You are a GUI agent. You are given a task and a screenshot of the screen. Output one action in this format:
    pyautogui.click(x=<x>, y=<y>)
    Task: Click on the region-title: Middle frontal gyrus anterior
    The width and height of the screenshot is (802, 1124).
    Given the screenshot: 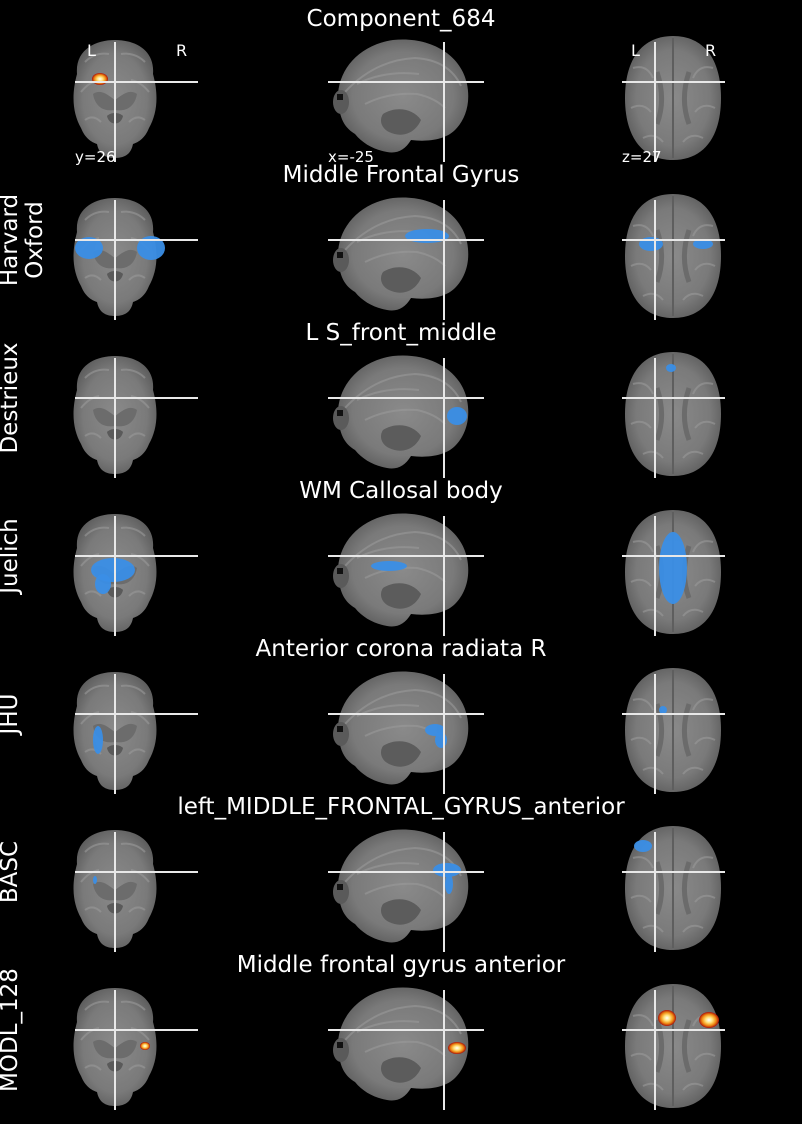 What is the action you would take?
    pyautogui.click(x=401, y=965)
    